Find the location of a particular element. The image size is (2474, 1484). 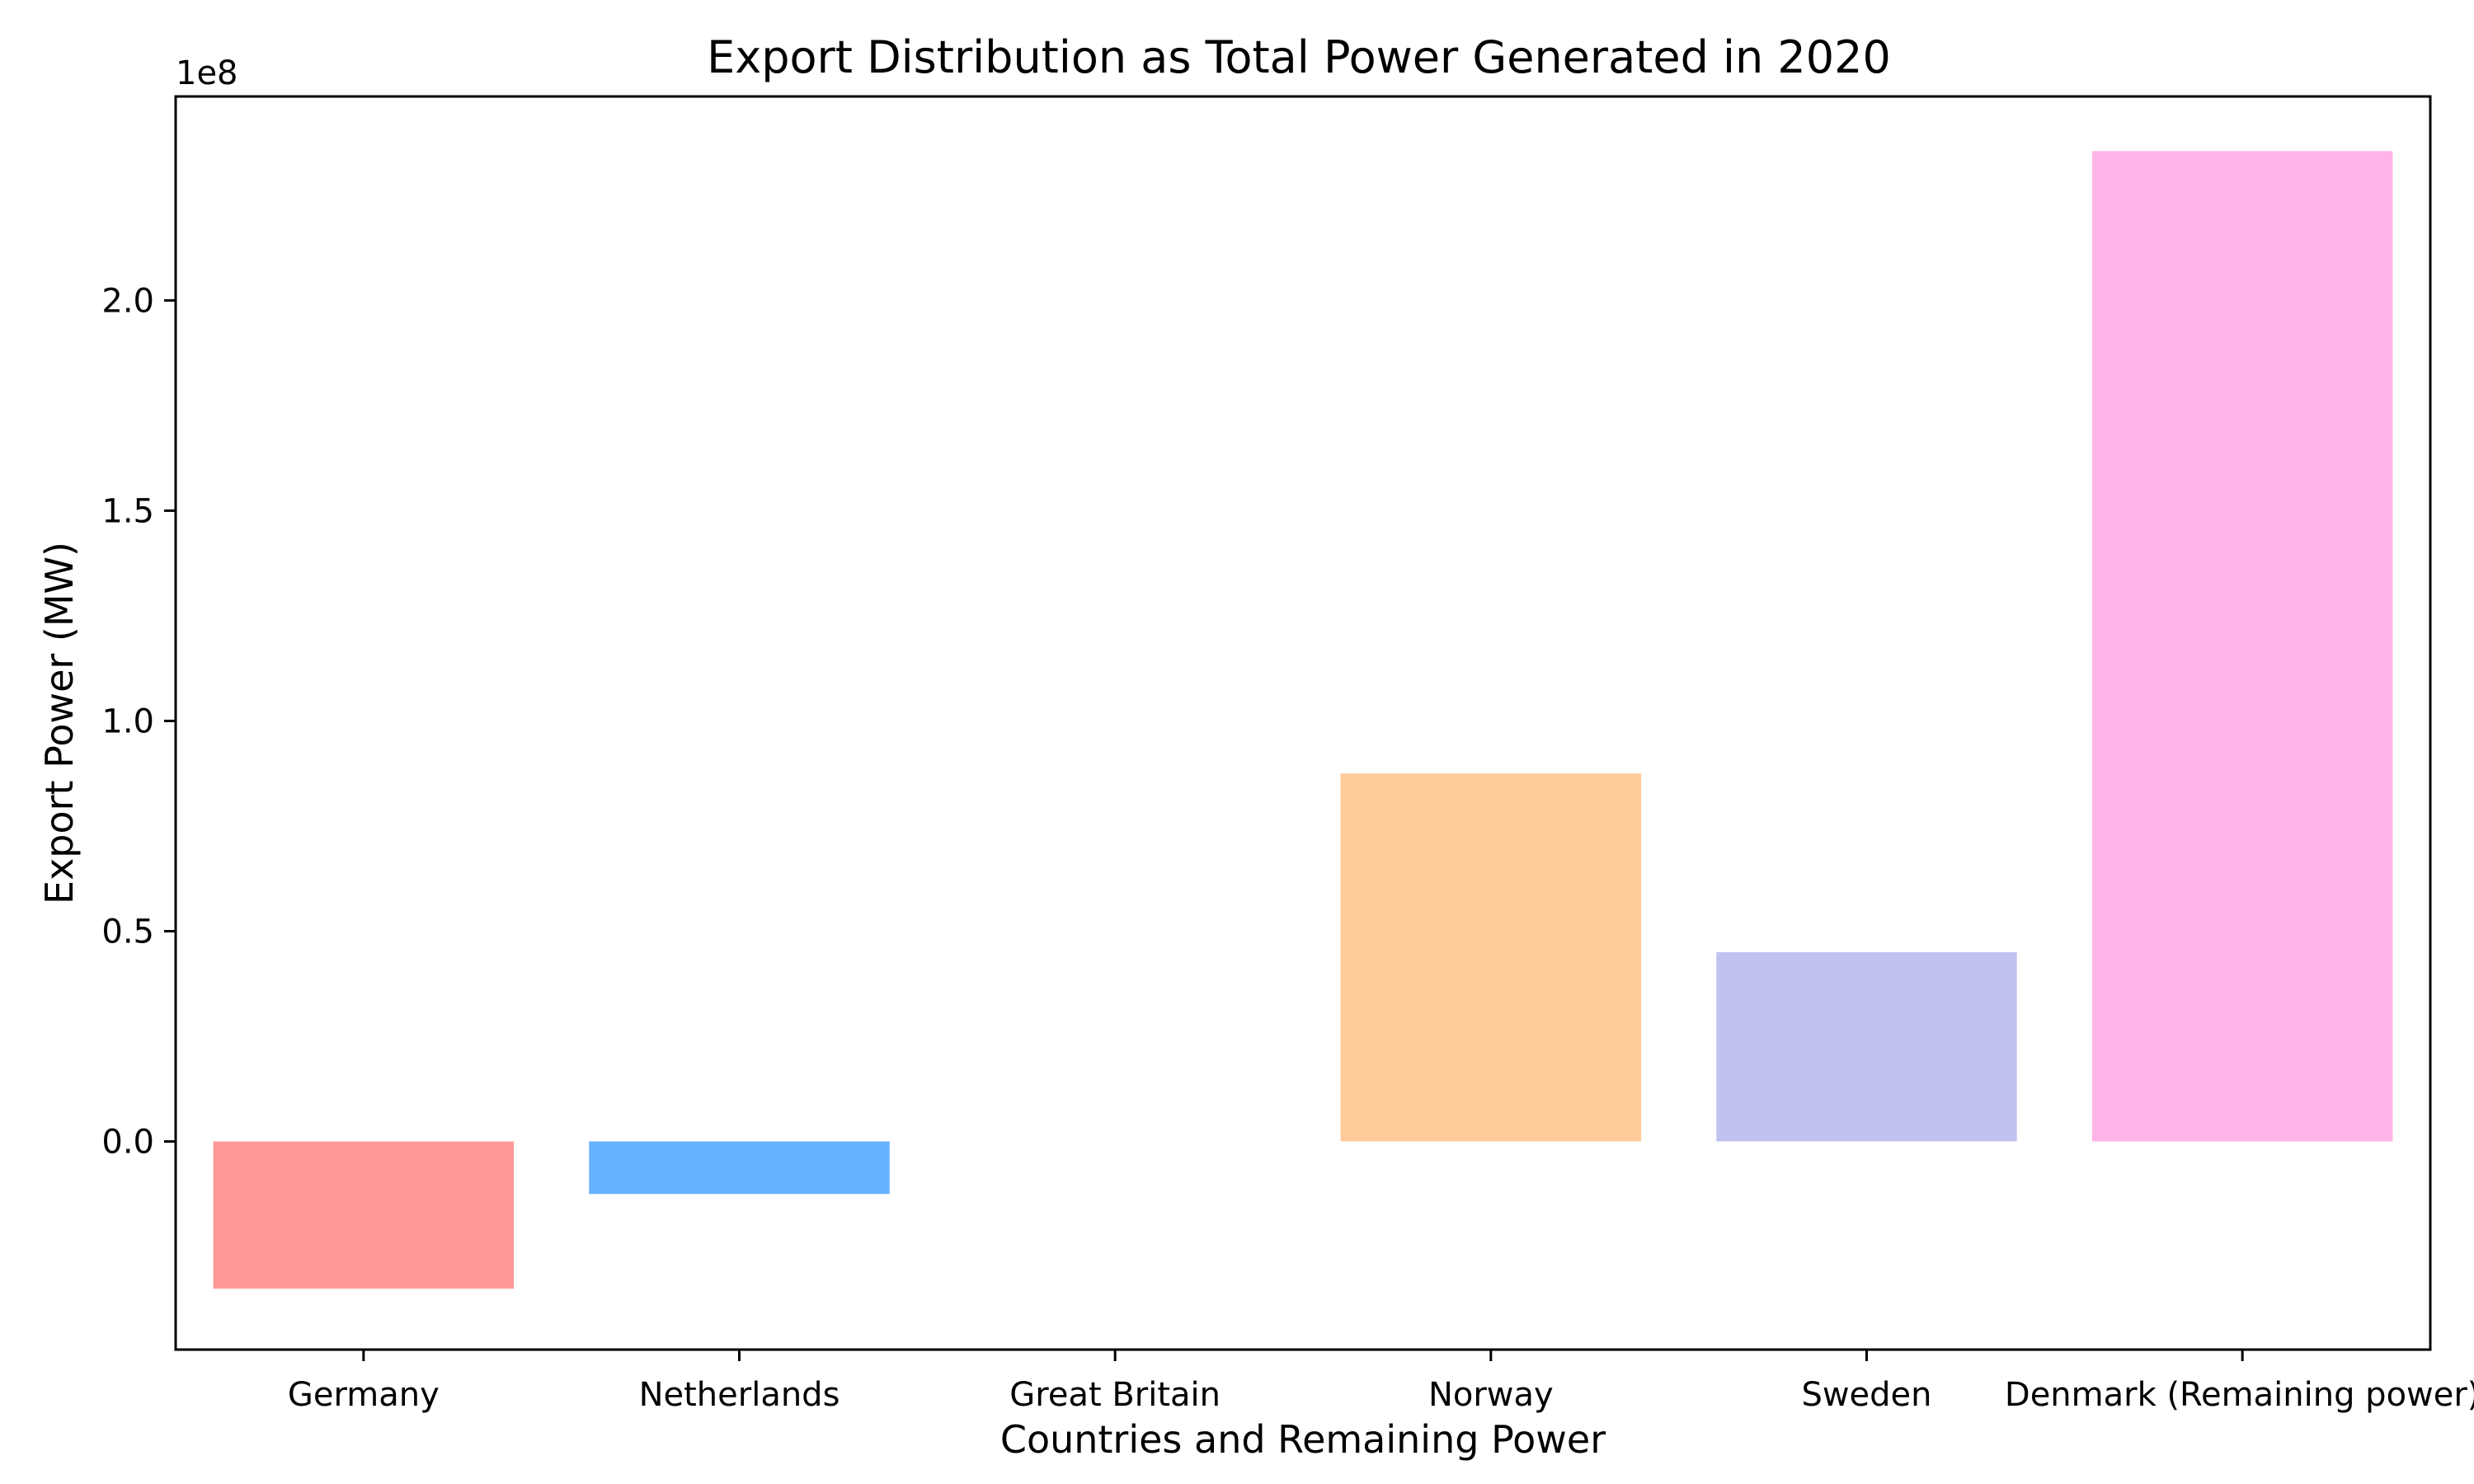

x-tick-label: Sweden is located at coordinates (1866, 1395).